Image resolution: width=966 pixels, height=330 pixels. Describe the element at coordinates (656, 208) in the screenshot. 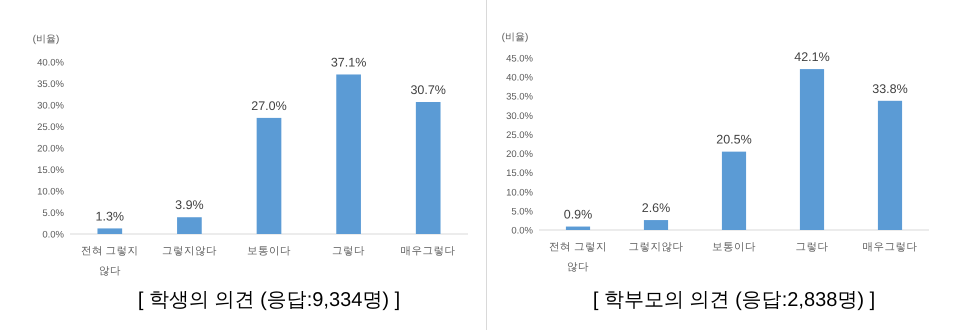

I see `data-label: 2.6%` at that location.